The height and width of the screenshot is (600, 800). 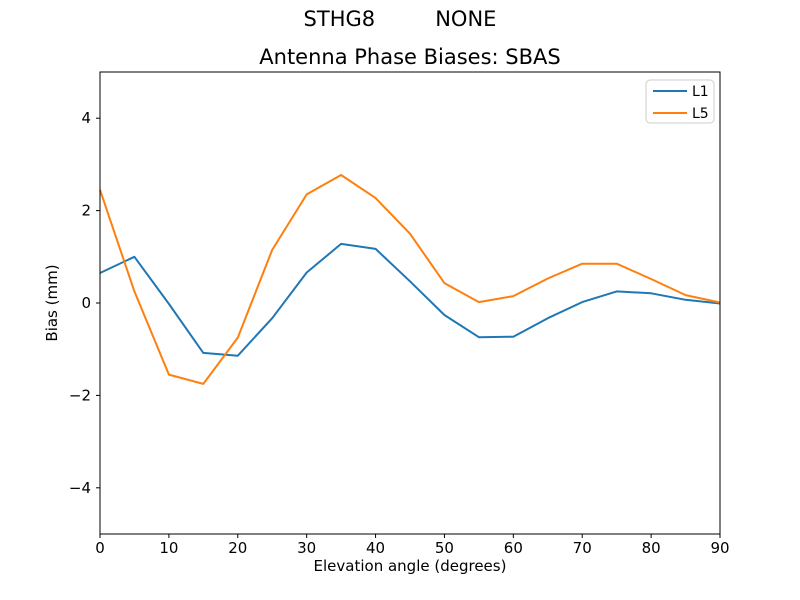 What do you see at coordinates (582, 548) in the screenshot?
I see `x-tick-label: 70` at bounding box center [582, 548].